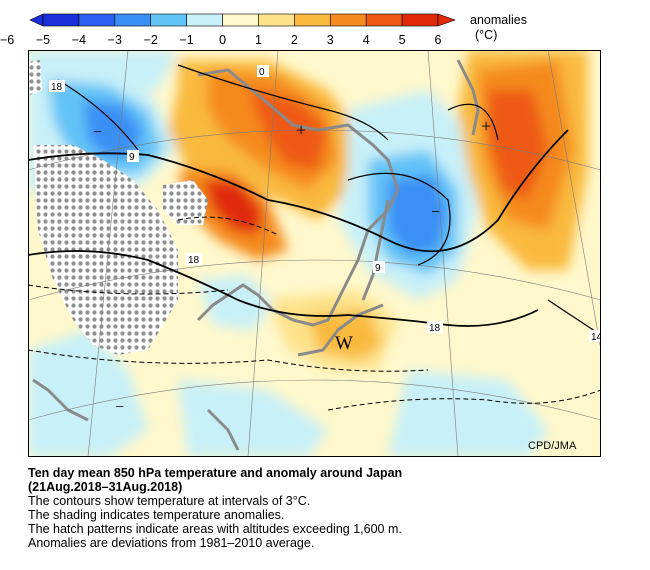 Image resolution: width=650 pixels, height=570 pixels. I want to click on colorbar-tick-label: 0, so click(222, 40).